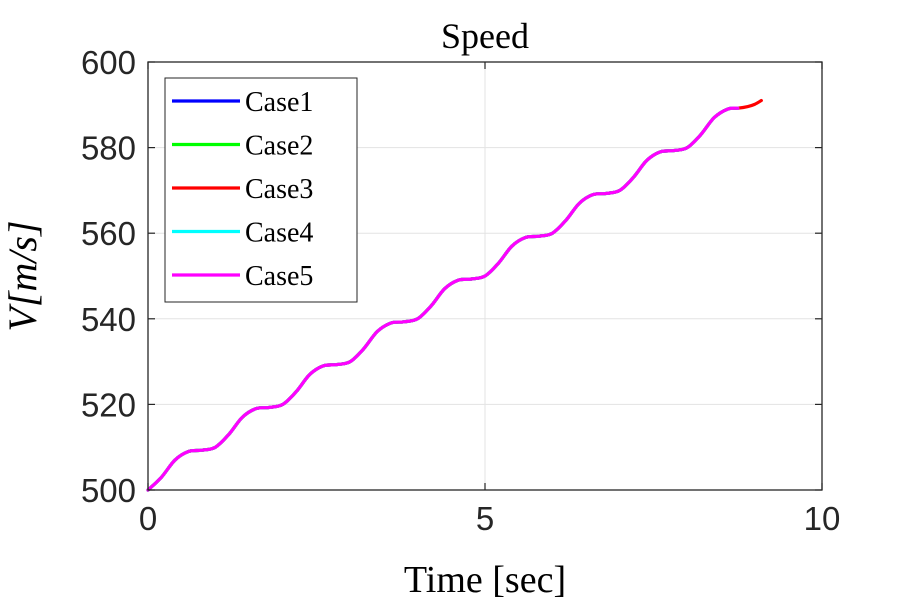 This screenshot has height=602, width=909. I want to click on y-tick-label: 600, so click(108, 62).